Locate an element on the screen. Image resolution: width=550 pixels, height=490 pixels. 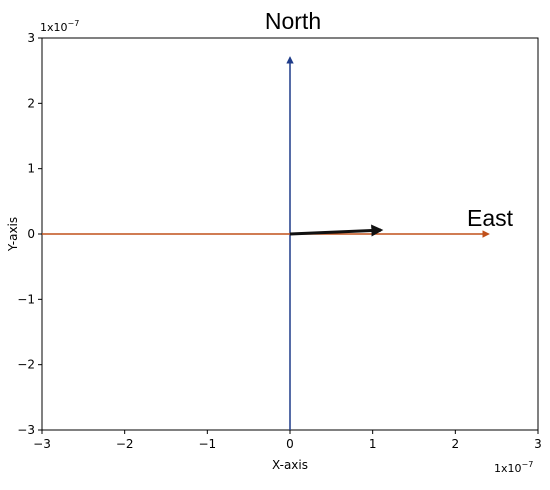
resultant-vector is located at coordinates (336, 230).